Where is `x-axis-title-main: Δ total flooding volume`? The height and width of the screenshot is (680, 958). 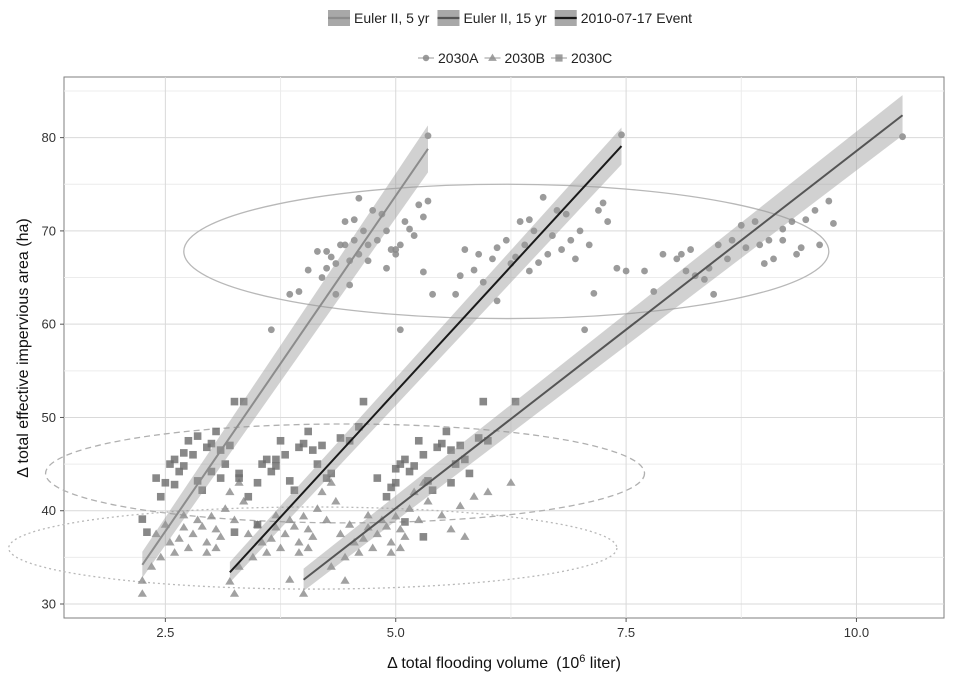
x-axis-title-main: Δ total flooding volume is located at coordinates (467, 663).